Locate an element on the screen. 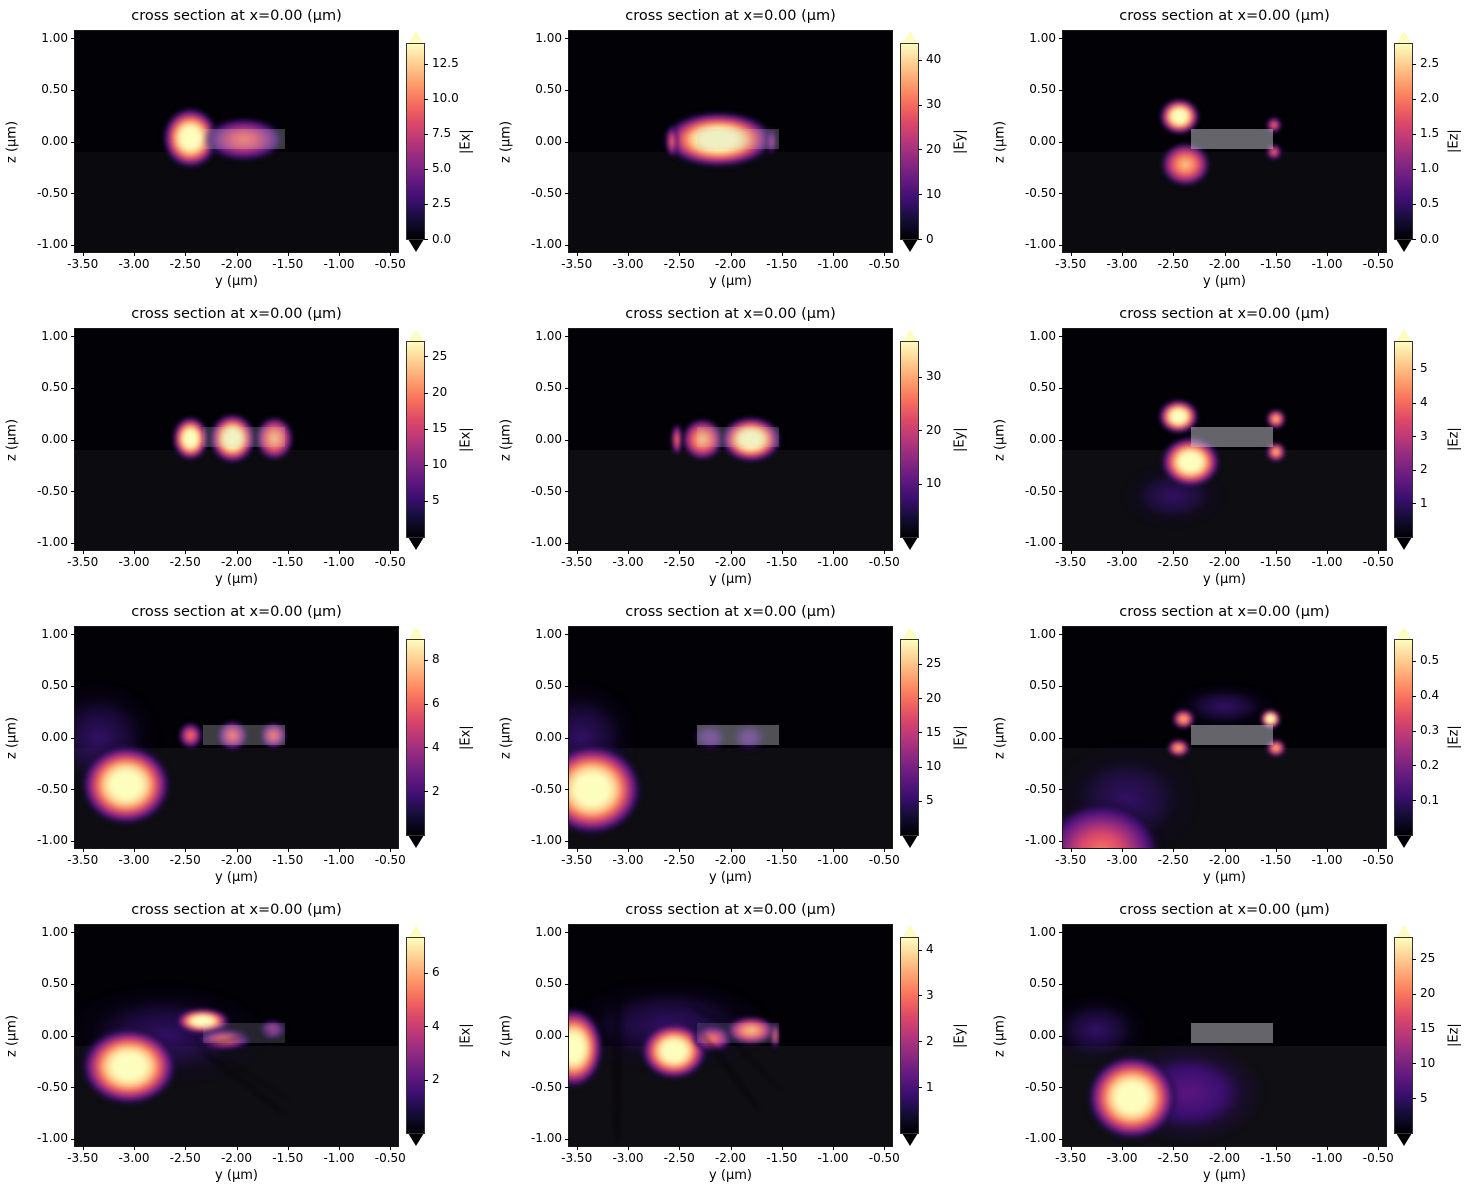  x-axis-tick-label: -2.50 is located at coordinates (1173, 1158).